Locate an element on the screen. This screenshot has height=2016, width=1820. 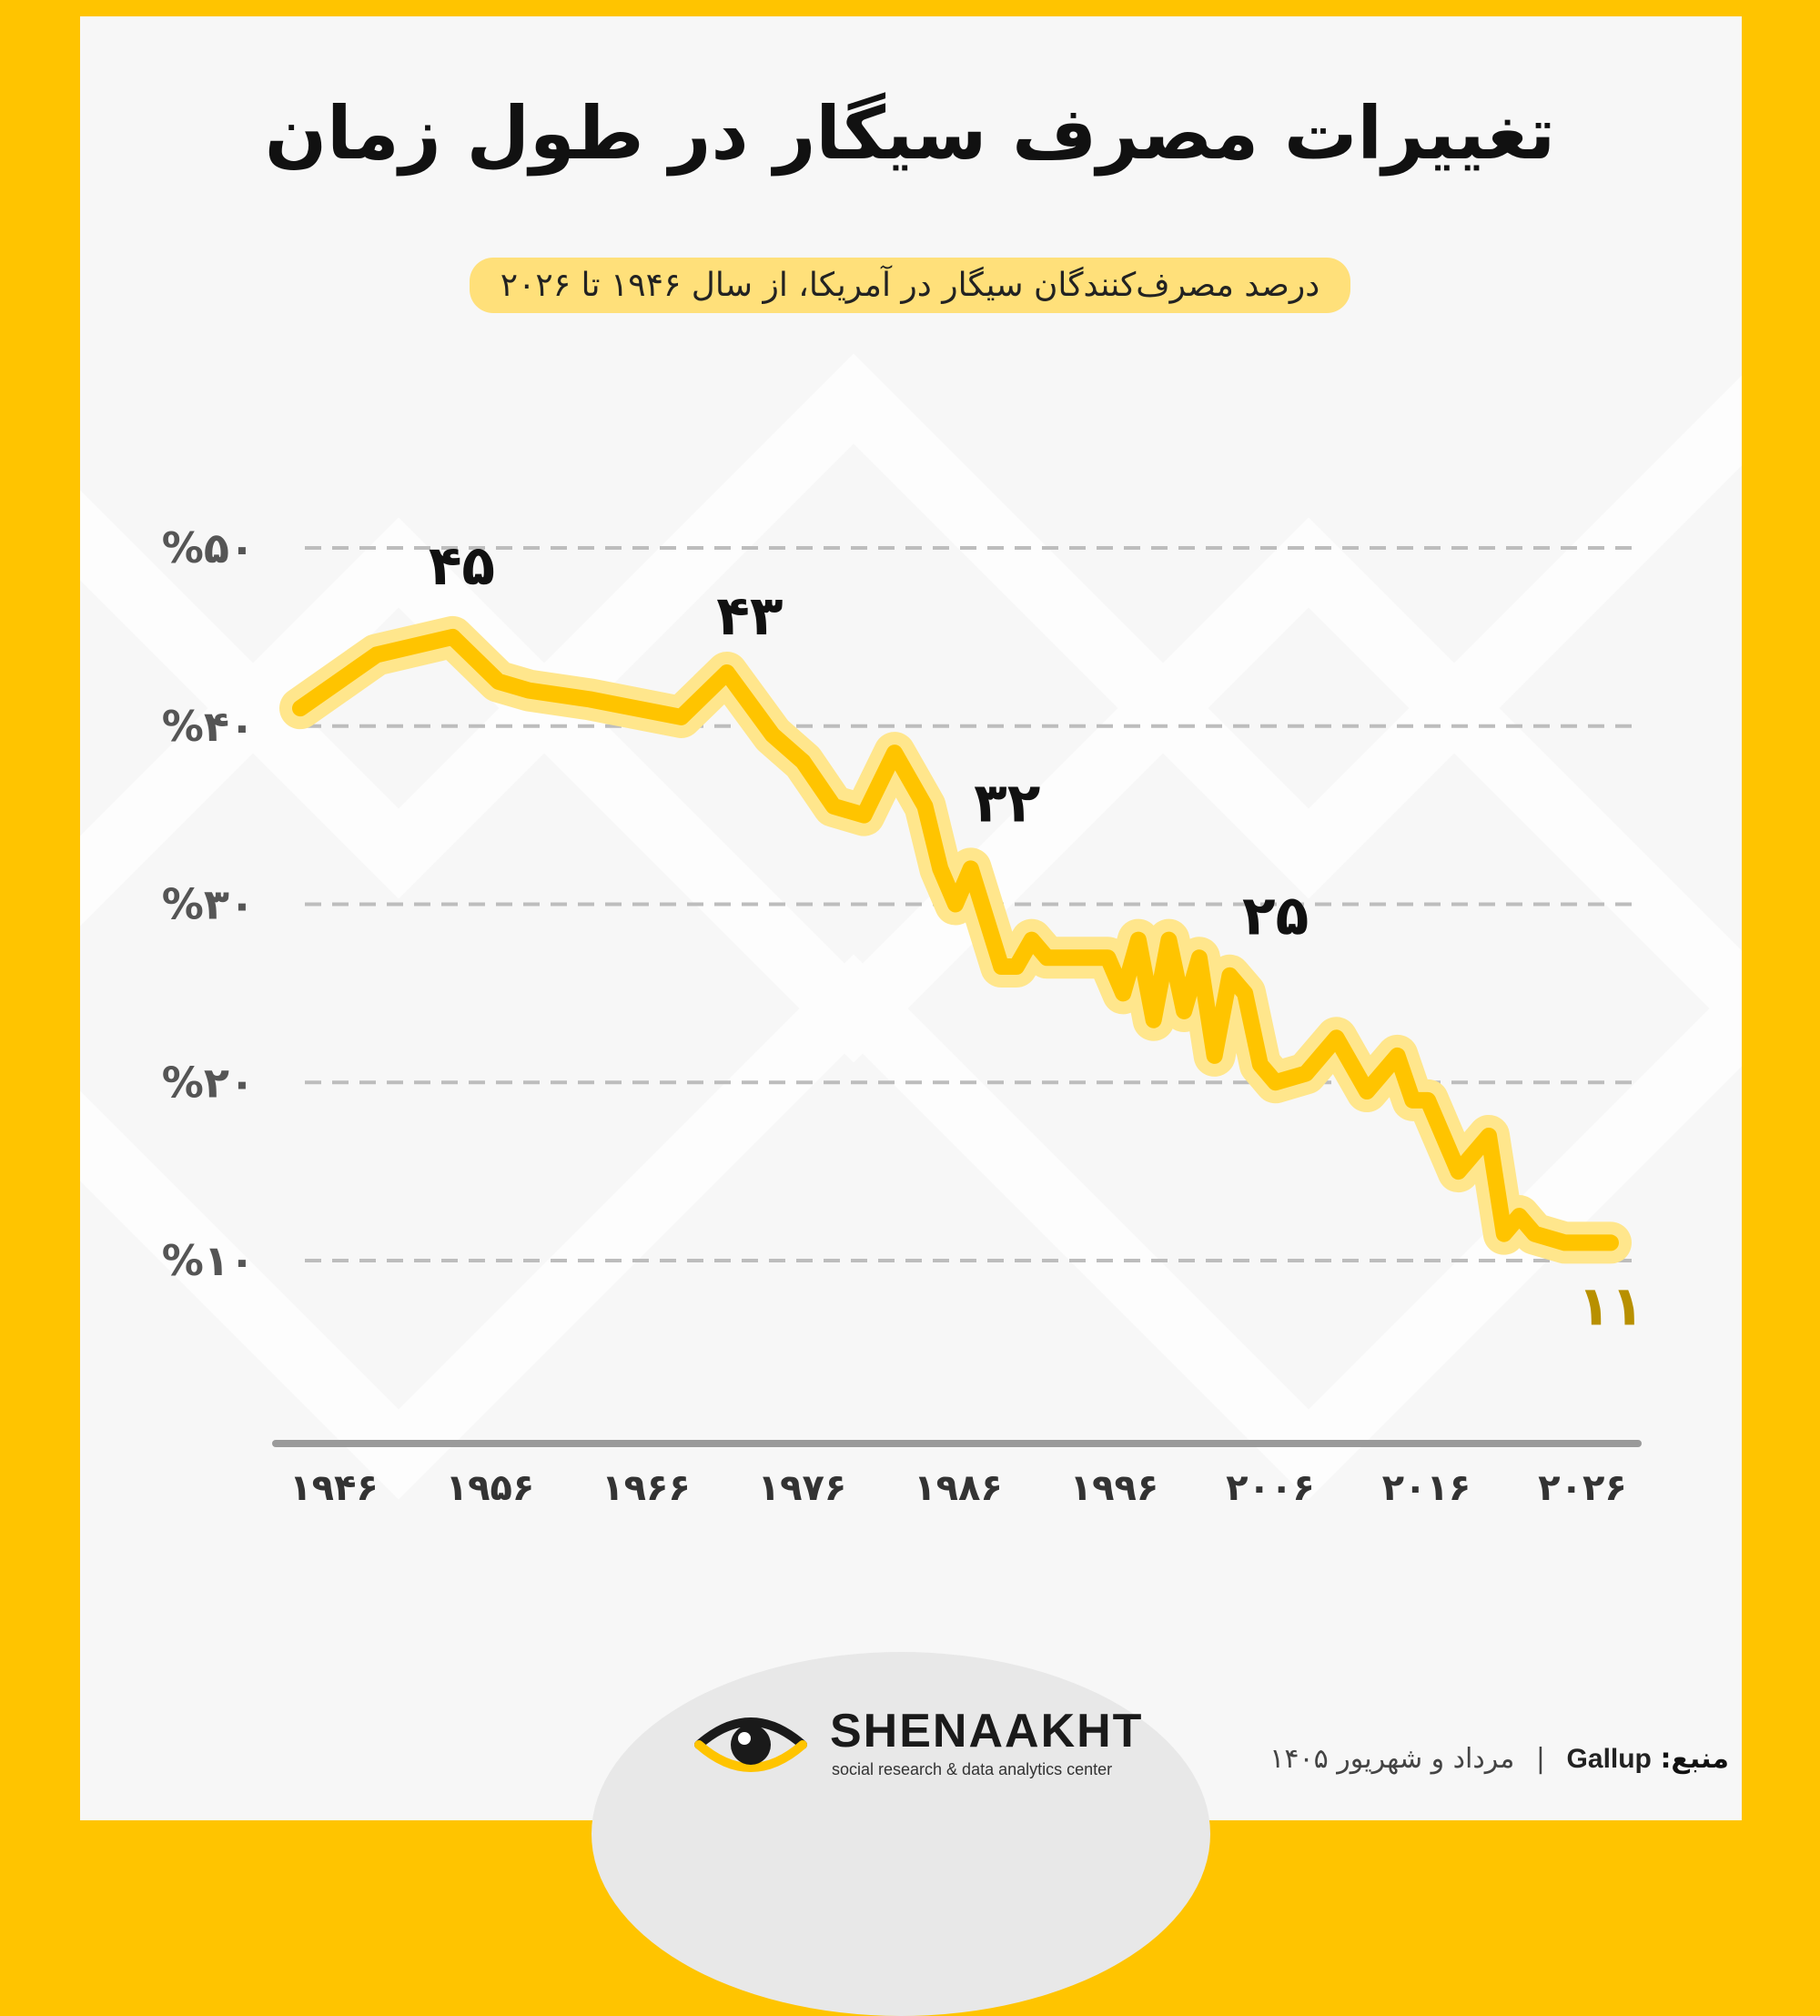
x-tick-label: ۱۹۴۶ is located at coordinates (334, 1488).